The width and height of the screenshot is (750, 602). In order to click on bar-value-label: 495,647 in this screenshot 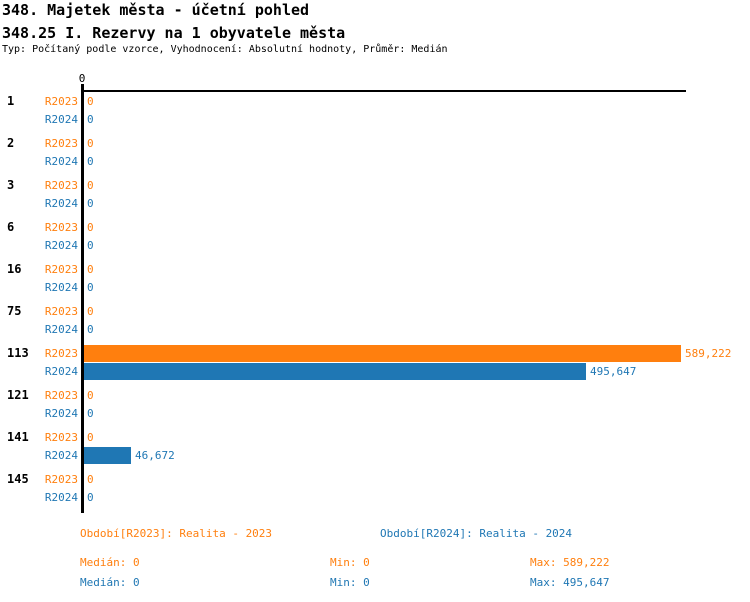, I will do `click(613, 371)`.